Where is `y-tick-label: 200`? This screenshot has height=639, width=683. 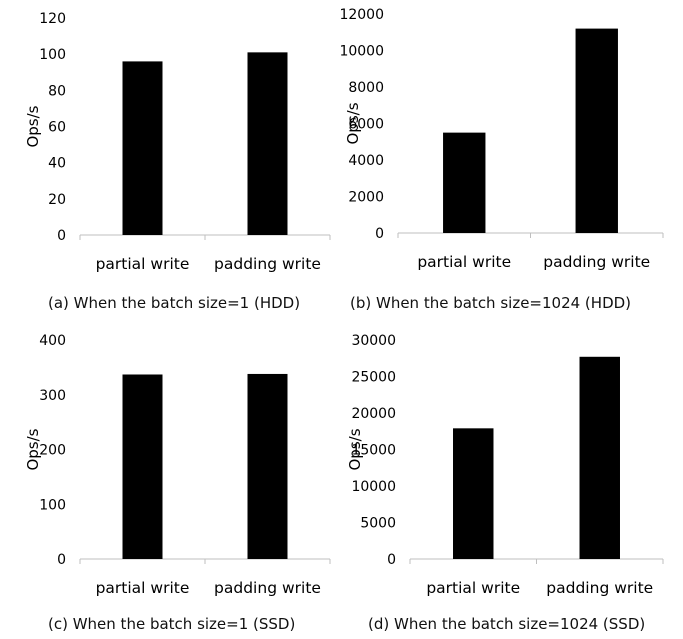 y-tick-label: 200 is located at coordinates (52, 451).